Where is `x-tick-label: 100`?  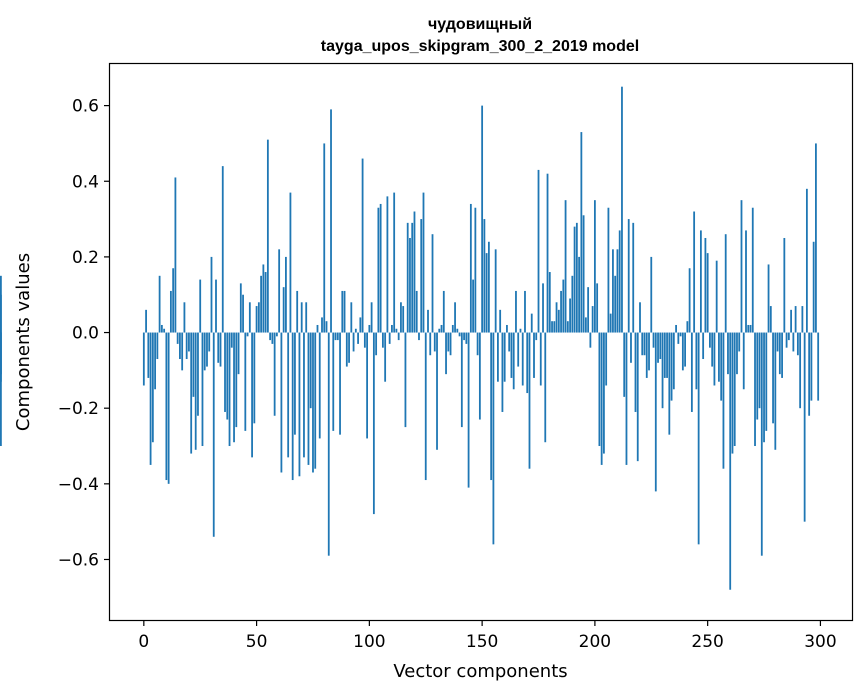
x-tick-label: 100 is located at coordinates (369, 642).